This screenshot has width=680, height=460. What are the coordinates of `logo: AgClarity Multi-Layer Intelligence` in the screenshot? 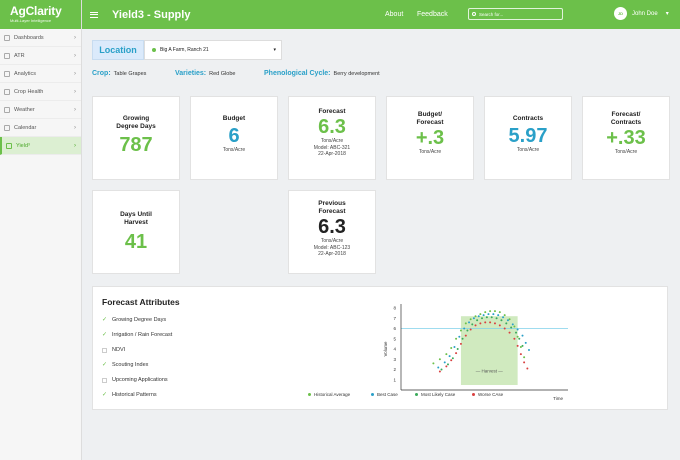 It's located at (40, 14).